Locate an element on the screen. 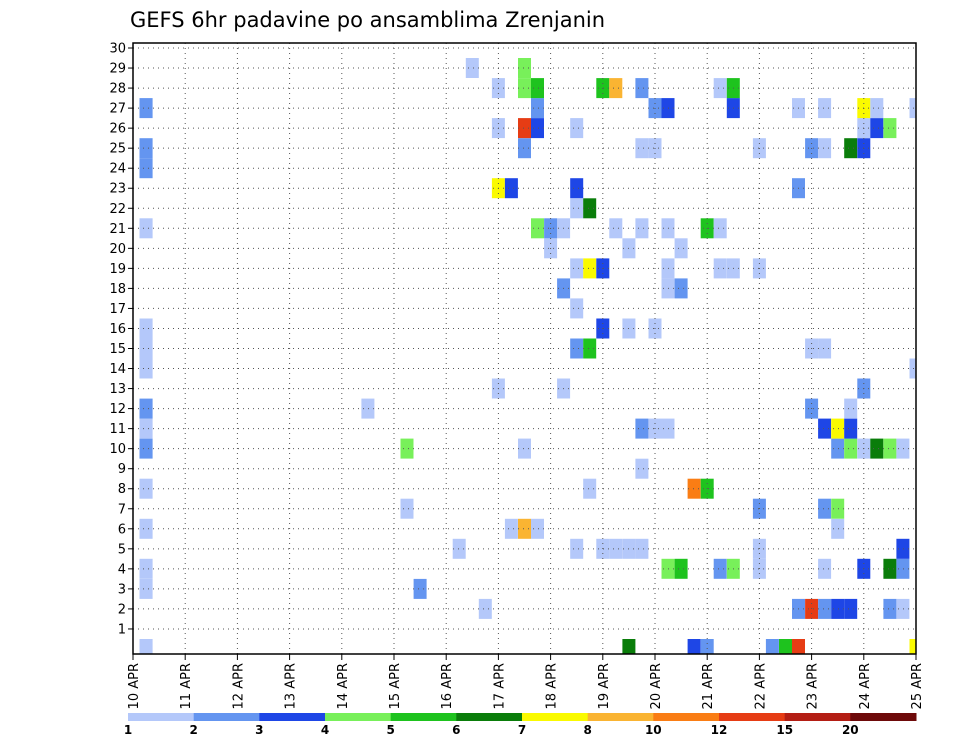 The image size is (960, 742). y-tick-label: 22 is located at coordinates (117, 209).